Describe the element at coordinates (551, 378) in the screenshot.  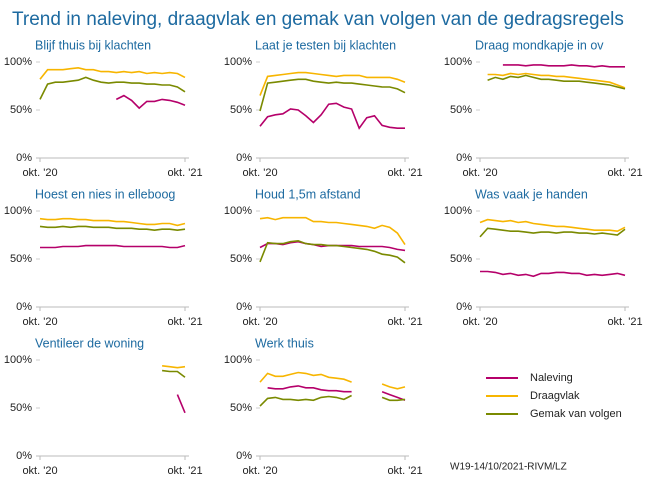
I see `legend-label: Naleving` at that location.